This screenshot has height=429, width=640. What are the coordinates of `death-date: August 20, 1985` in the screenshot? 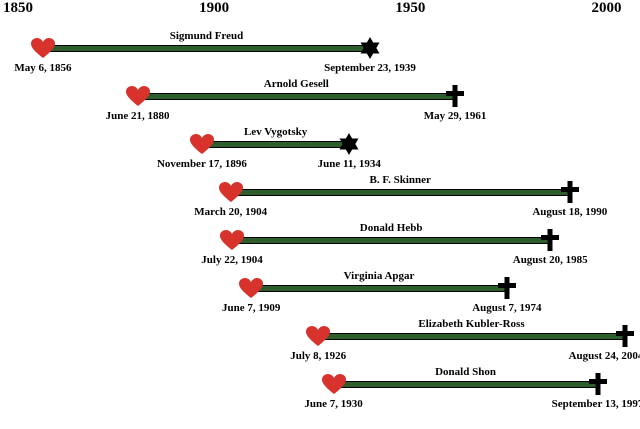 It's located at (550, 260).